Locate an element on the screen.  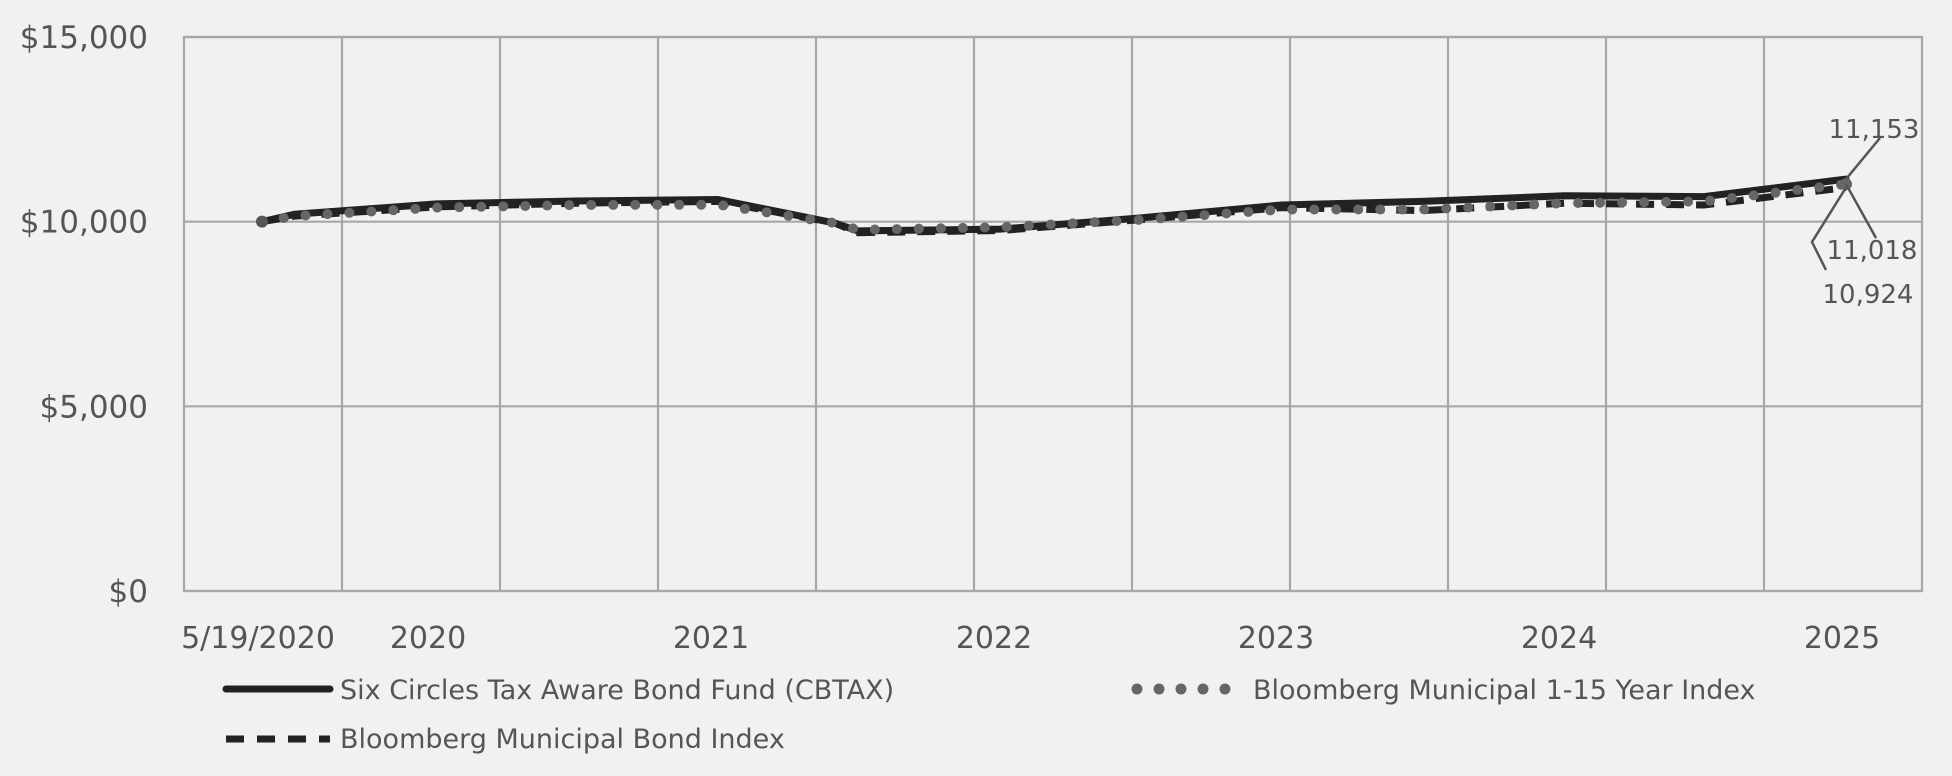
series-line-municipal-bond-index is located at coordinates (1054, 210).